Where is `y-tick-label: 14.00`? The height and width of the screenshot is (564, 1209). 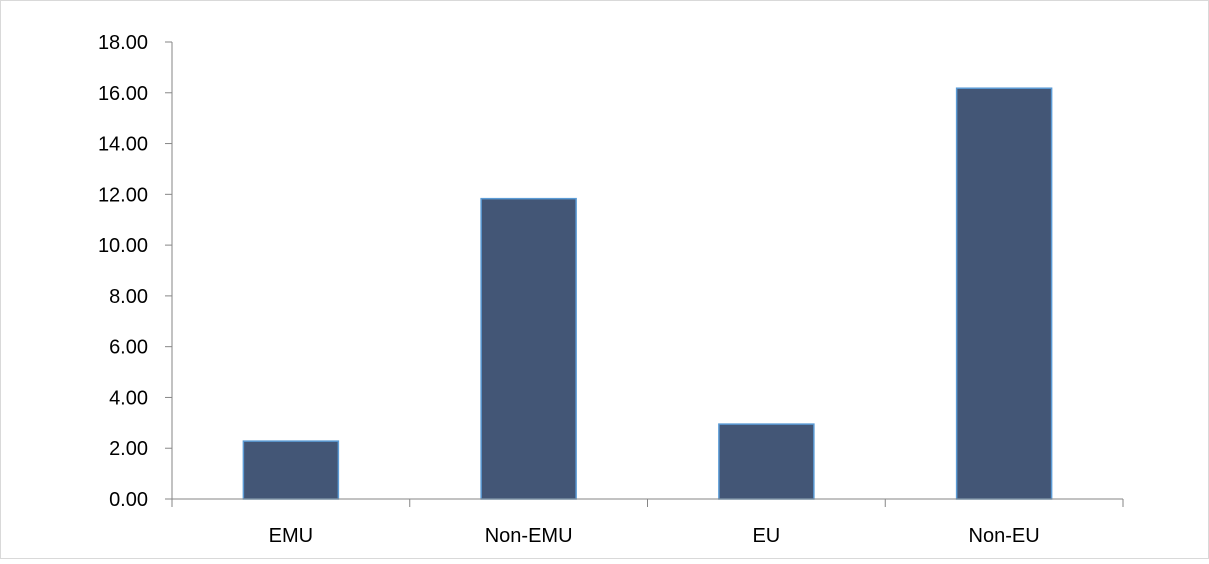 y-tick-label: 14.00 is located at coordinates (123, 145).